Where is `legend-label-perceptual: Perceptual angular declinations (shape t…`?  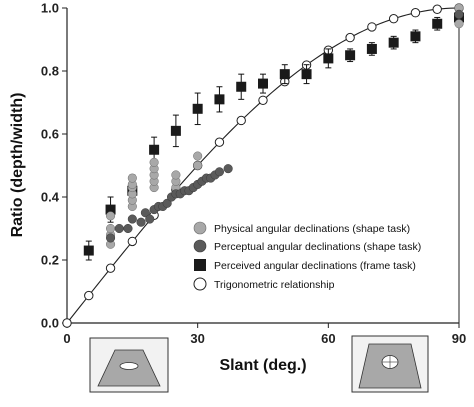 legend-label-perceptual: Perceptual angular declinations (shape t… is located at coordinates (317, 247).